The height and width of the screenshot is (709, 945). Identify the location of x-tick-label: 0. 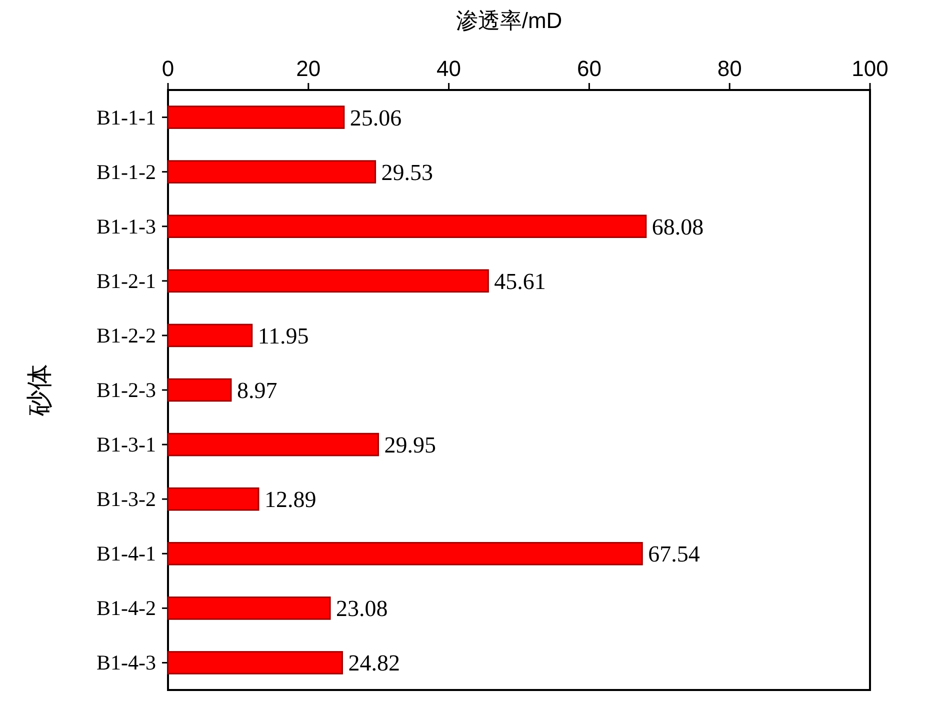
(168, 68).